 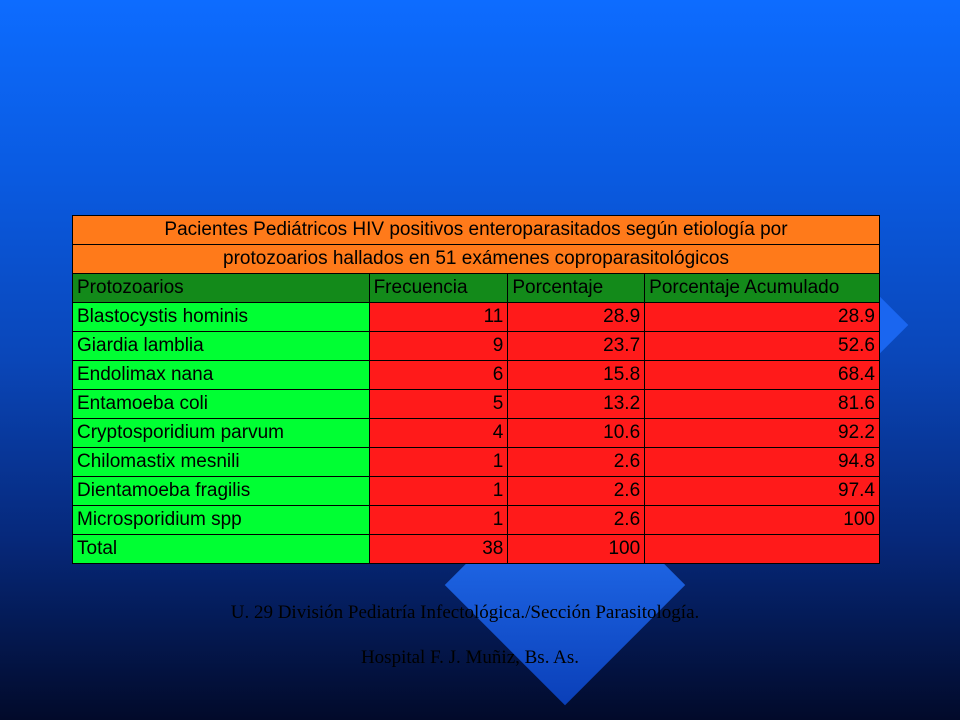 I want to click on table-row: Endolimax nana 6 15.8 68.4, so click(x=476, y=375).